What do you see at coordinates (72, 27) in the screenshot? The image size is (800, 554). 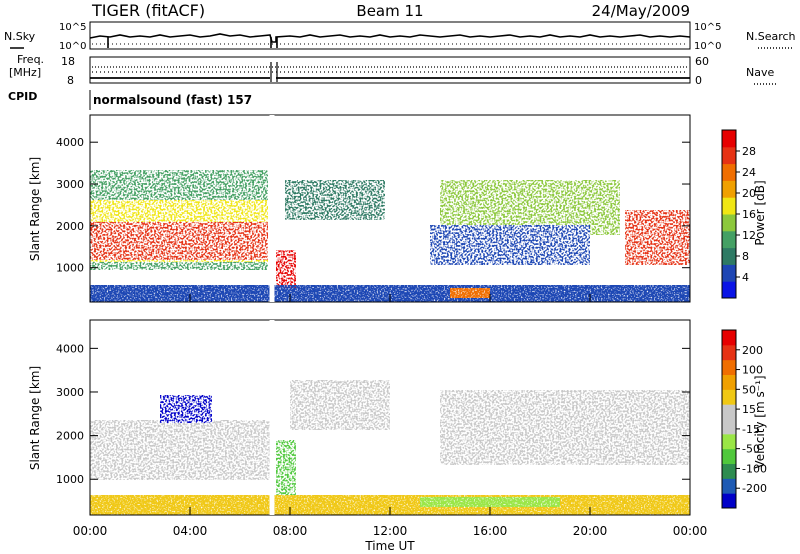 I see `noise-tick-left-top: 10^5` at bounding box center [72, 27].